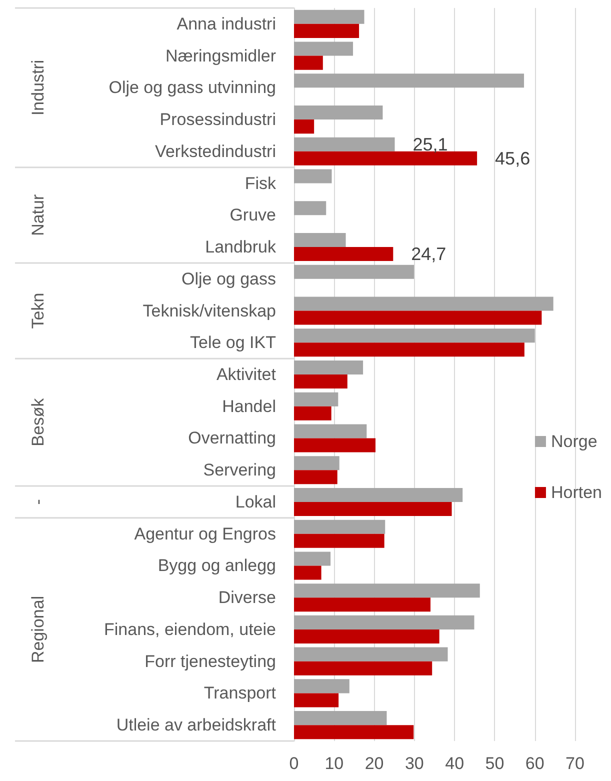  Describe the element at coordinates (196, 725) in the screenshot. I see `y-tick-label: Utleie av arbeidskraft` at that location.